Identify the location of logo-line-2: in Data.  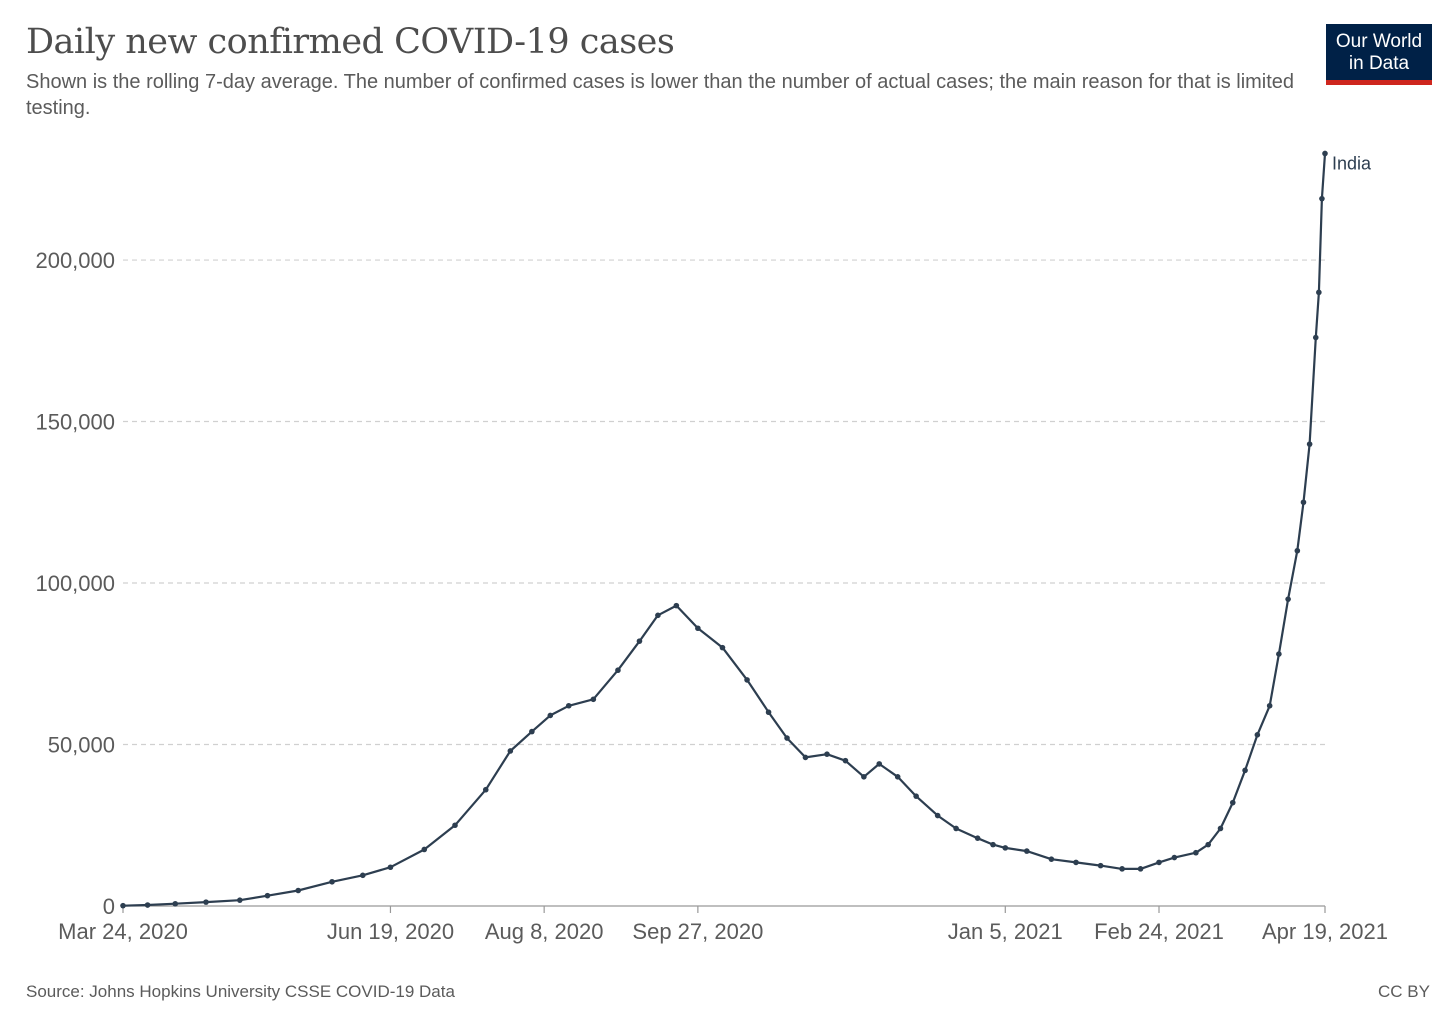
(1379, 63).